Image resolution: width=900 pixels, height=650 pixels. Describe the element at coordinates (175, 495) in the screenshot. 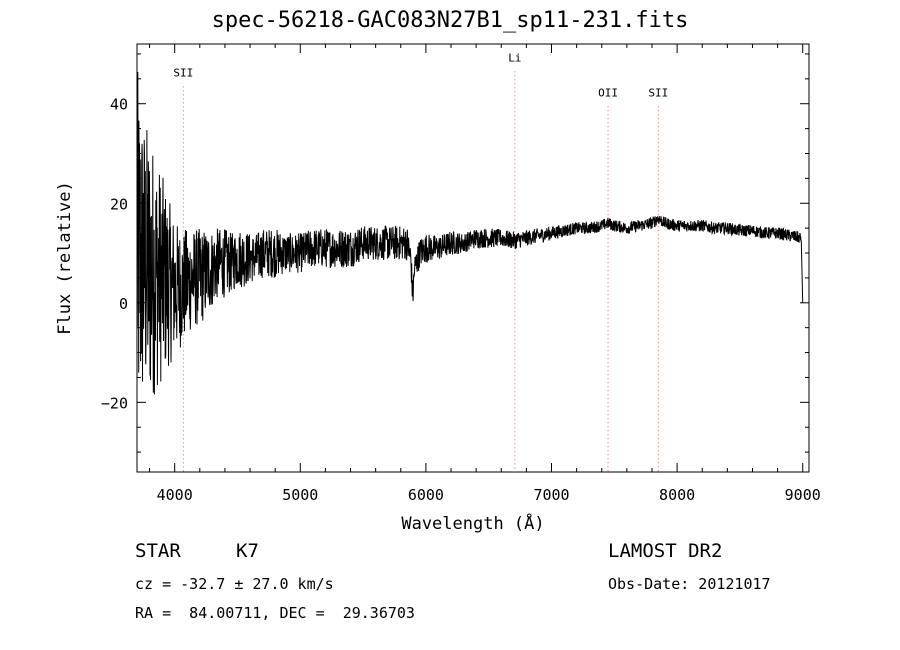

I see `x-tick-label: 4000` at that location.